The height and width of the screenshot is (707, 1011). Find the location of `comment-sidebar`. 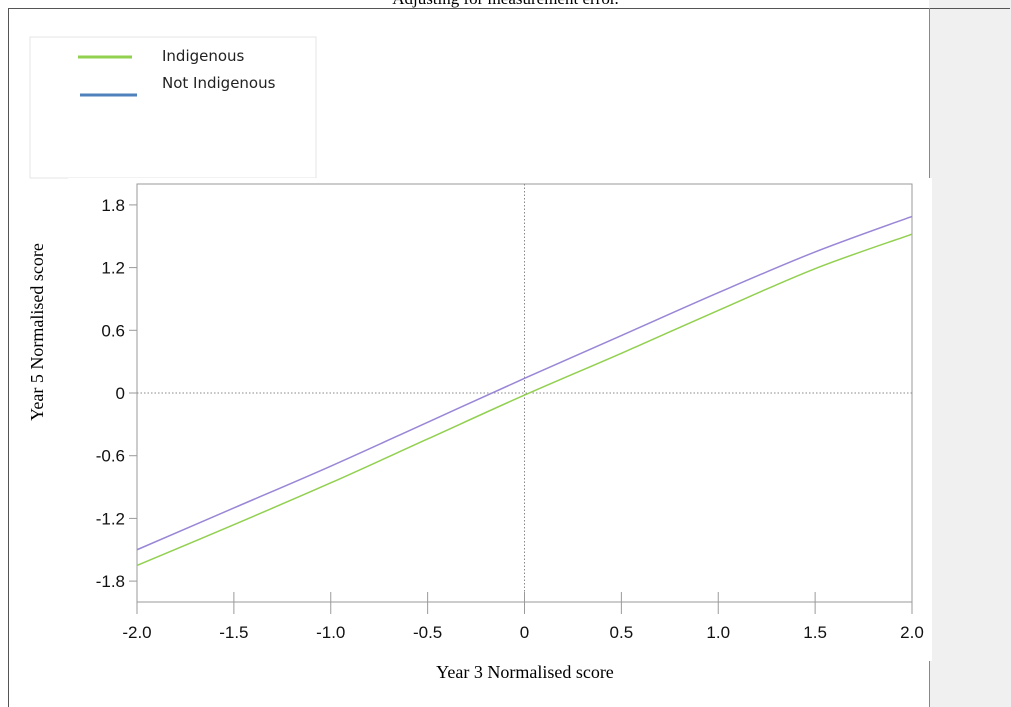

comment-sidebar is located at coordinates (970, 353).